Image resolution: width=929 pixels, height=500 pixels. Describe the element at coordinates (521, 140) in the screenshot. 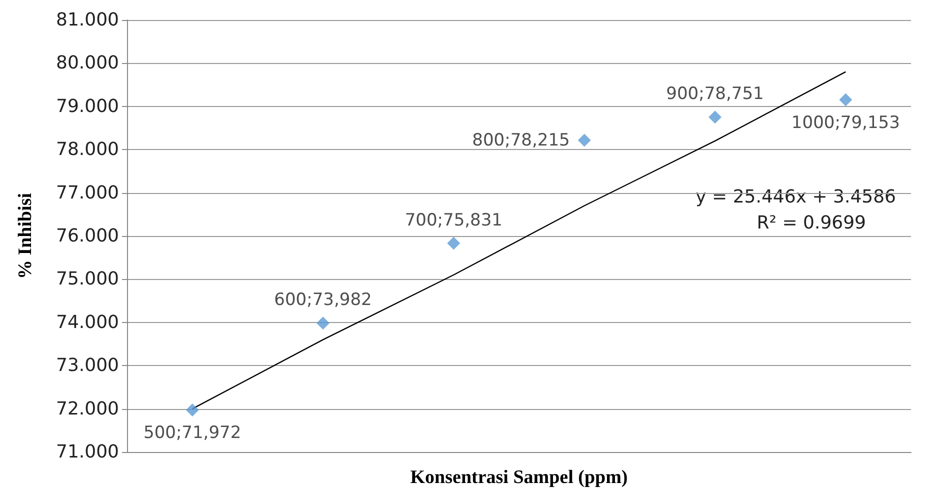

I see `data-label: 800;78,215` at that location.